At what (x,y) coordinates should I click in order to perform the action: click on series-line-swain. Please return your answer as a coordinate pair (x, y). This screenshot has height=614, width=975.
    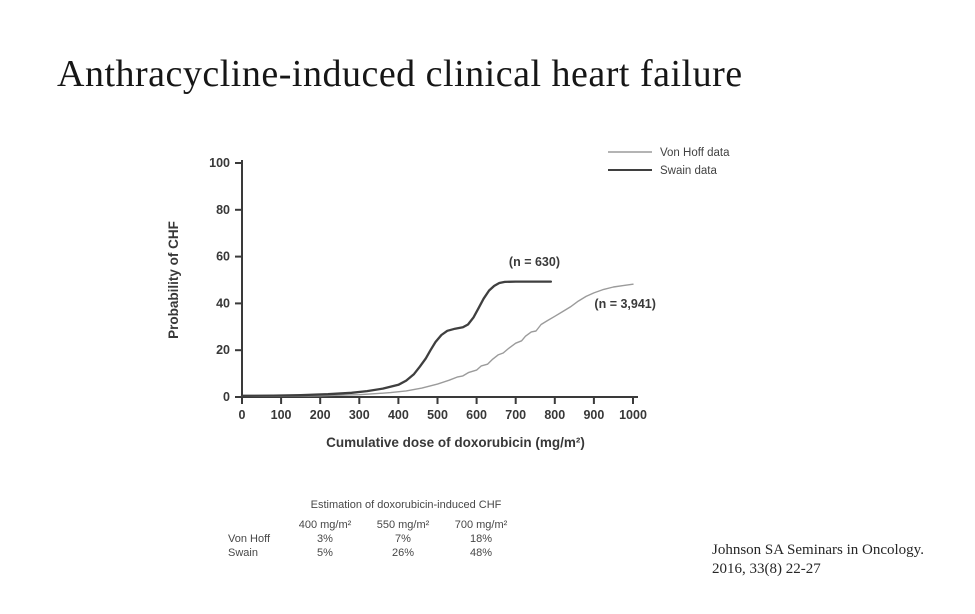
    Looking at the image, I should click on (396, 338).